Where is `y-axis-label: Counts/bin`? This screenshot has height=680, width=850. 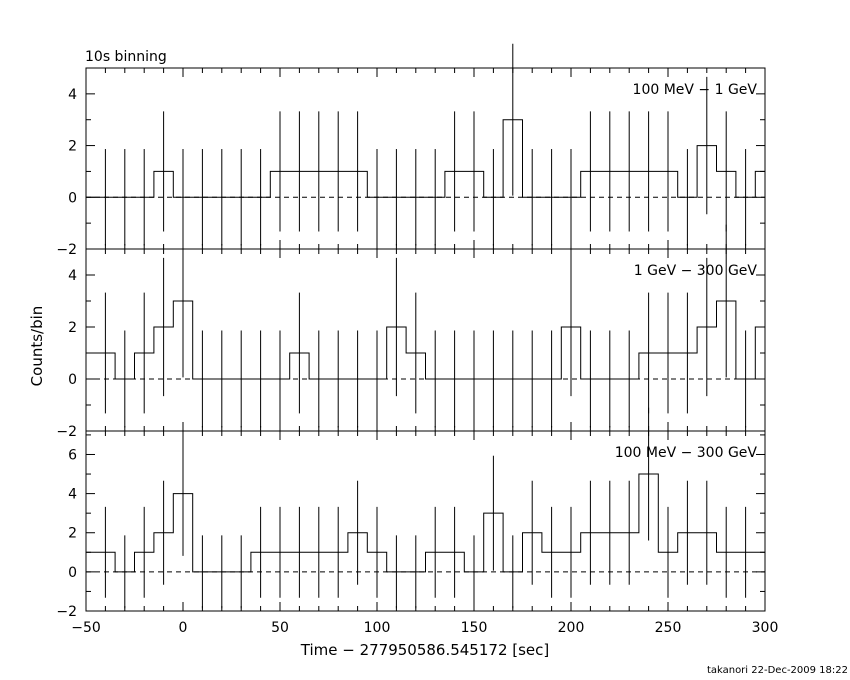 y-axis-label: Counts/bin is located at coordinates (37, 346).